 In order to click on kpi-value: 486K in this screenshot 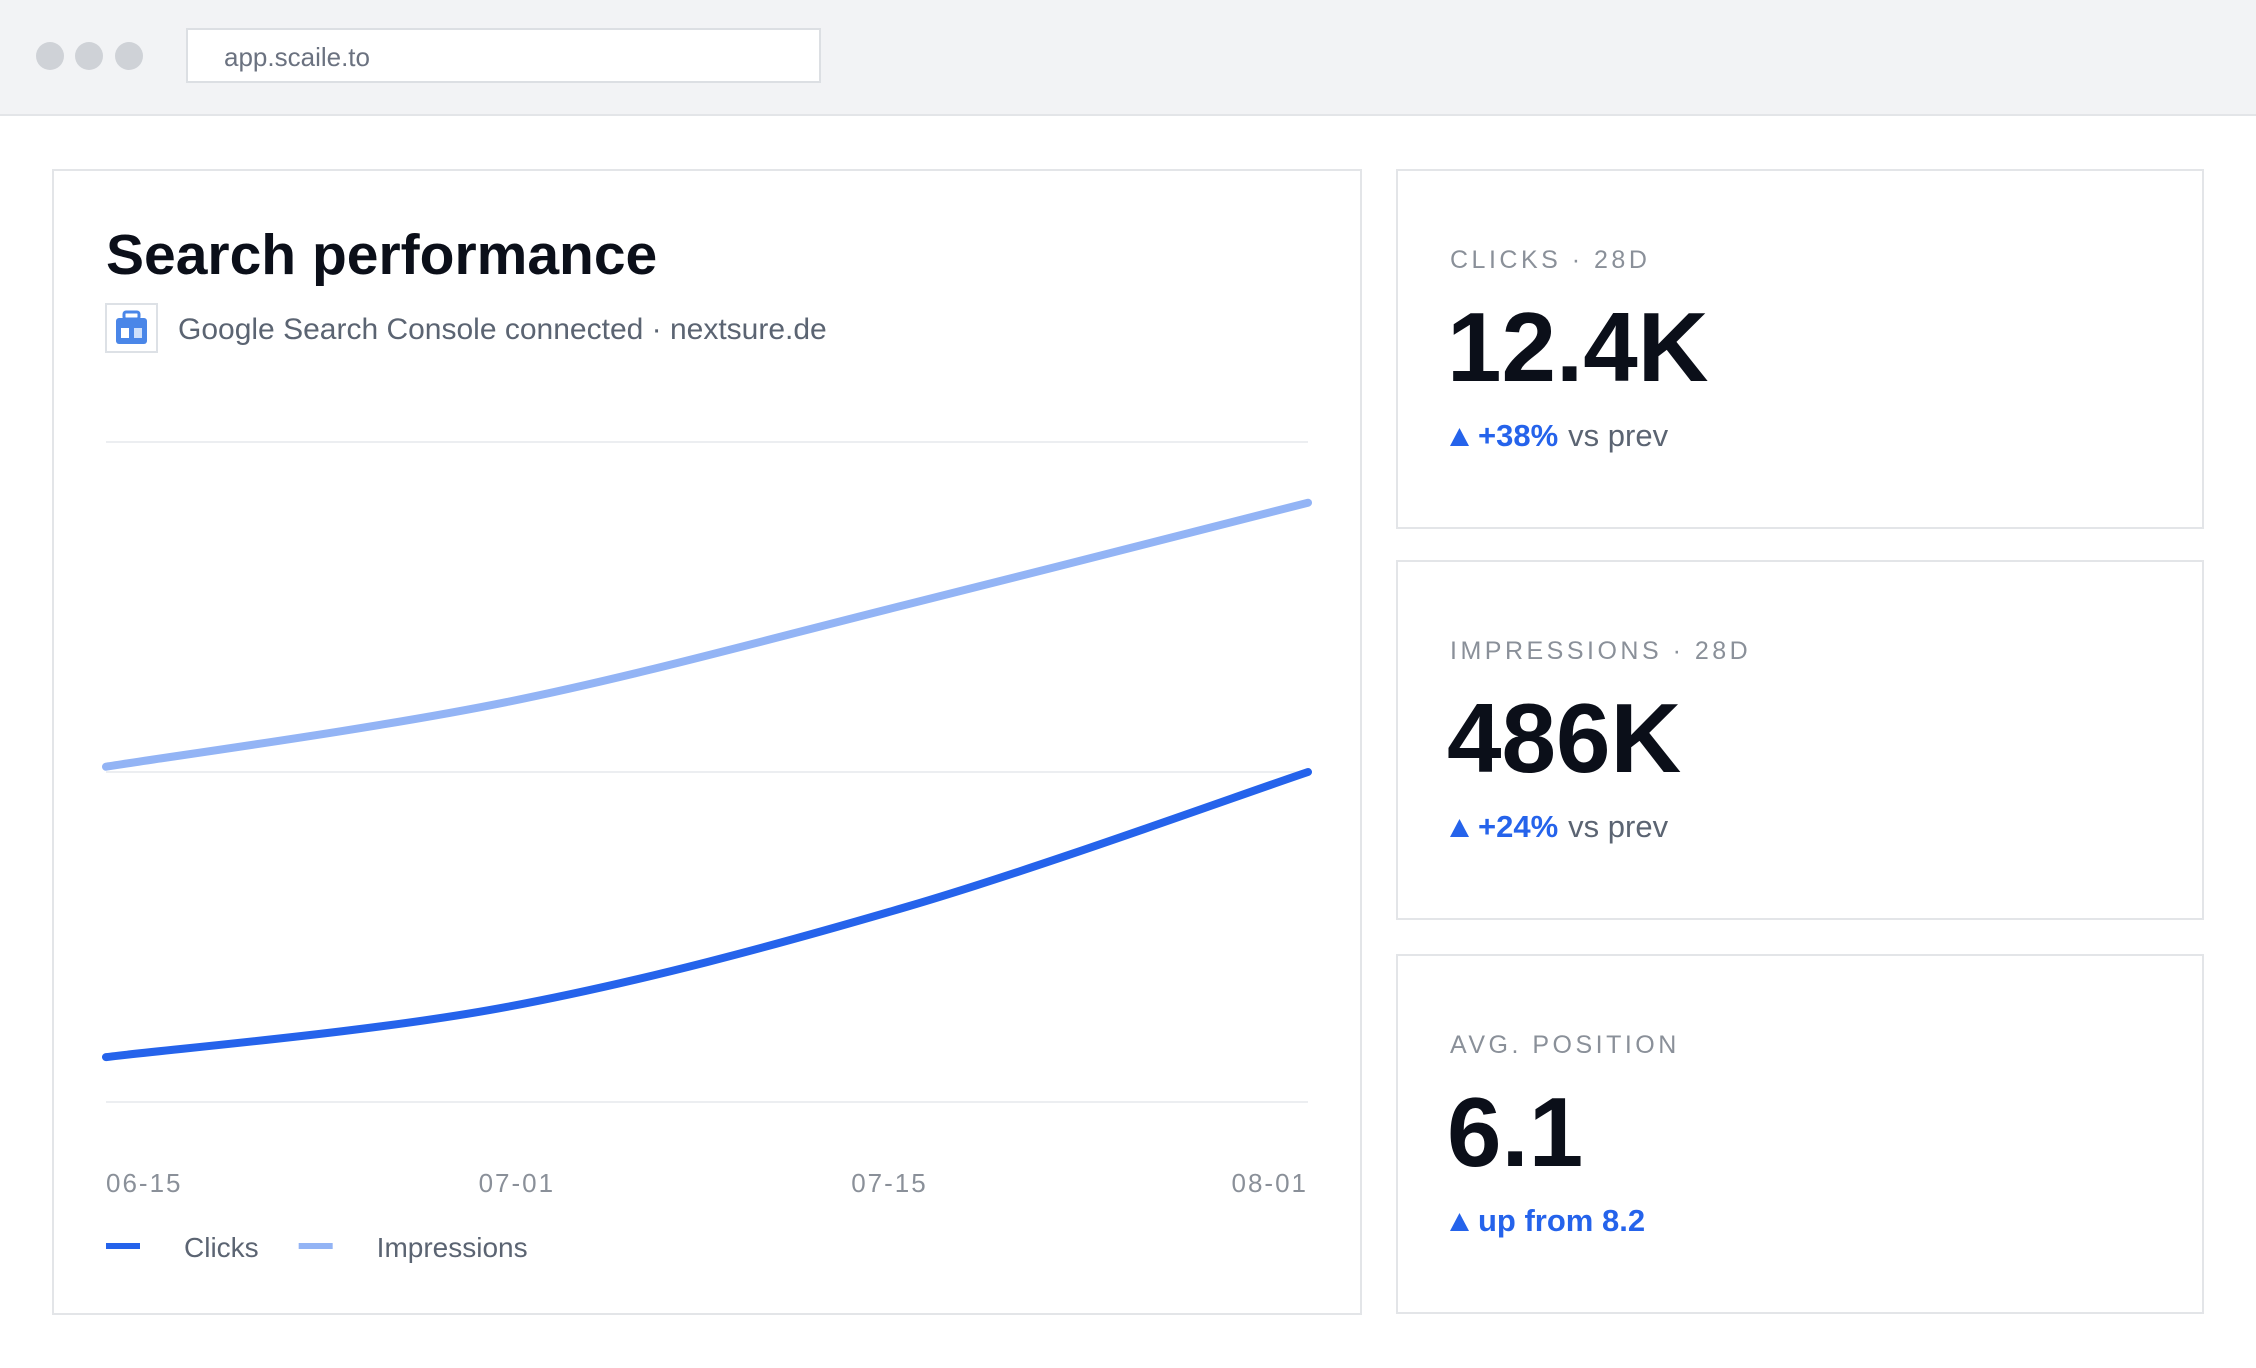, I will do `click(1564, 738)`.